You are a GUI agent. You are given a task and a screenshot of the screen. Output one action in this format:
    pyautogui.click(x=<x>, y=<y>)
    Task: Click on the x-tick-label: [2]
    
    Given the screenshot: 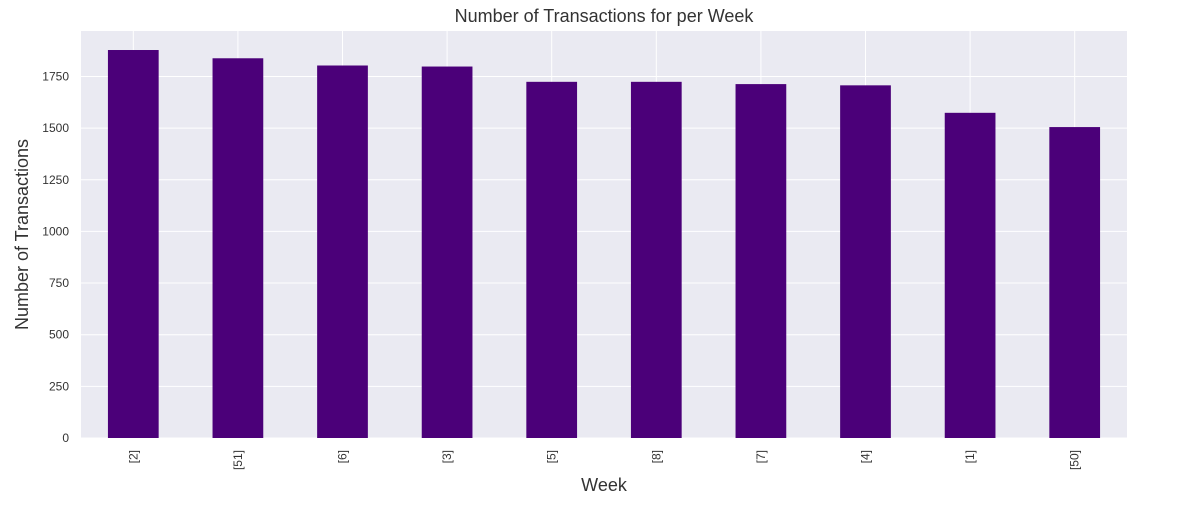 What is the action you would take?
    pyautogui.click(x=133, y=456)
    